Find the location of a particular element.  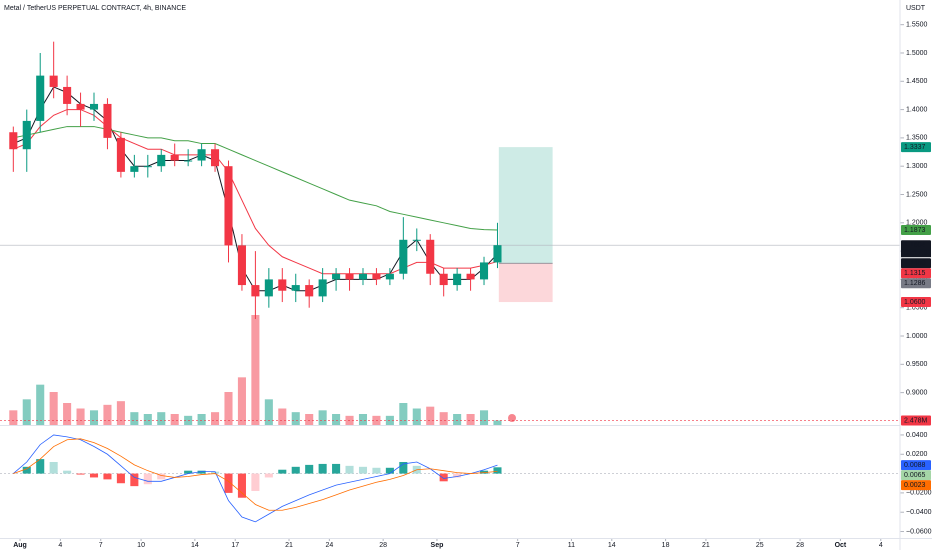

price-tag-label: 1.1873 is located at coordinates (915, 230).